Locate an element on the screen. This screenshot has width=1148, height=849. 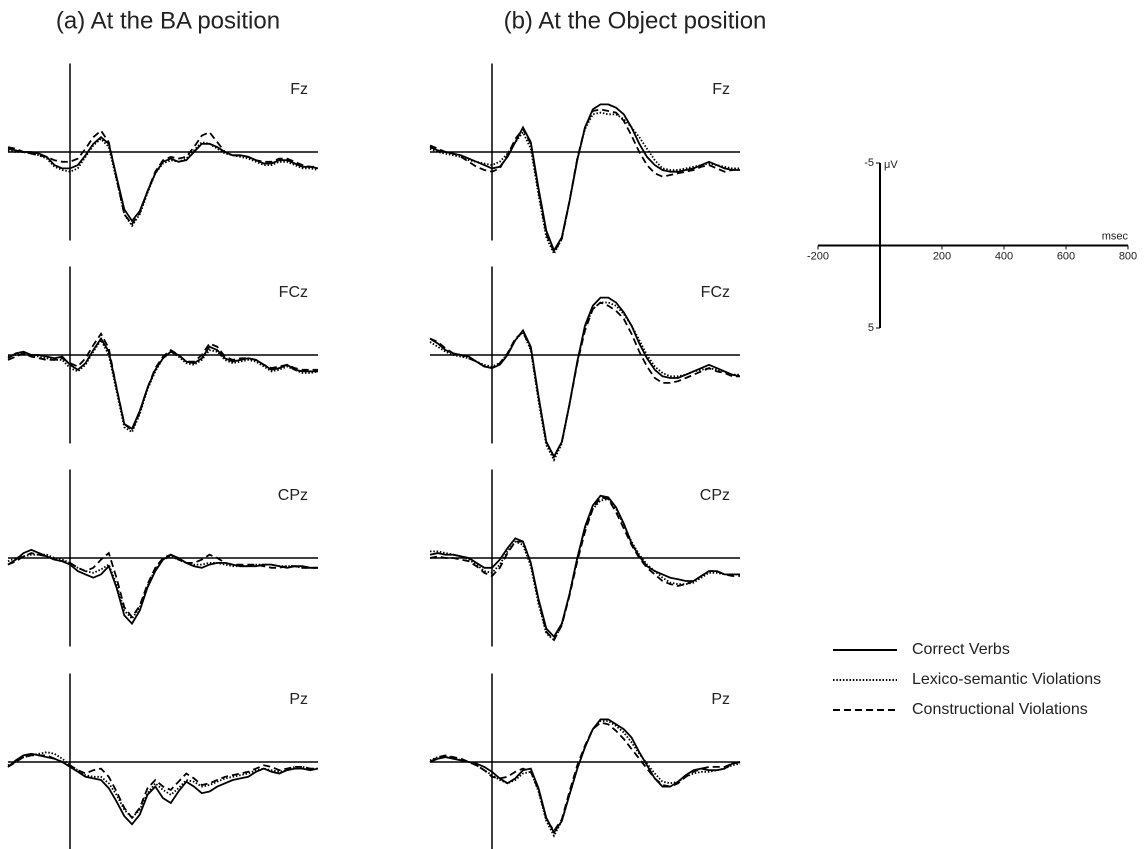
legend-label: Constructional Violations is located at coordinates (1000, 709).